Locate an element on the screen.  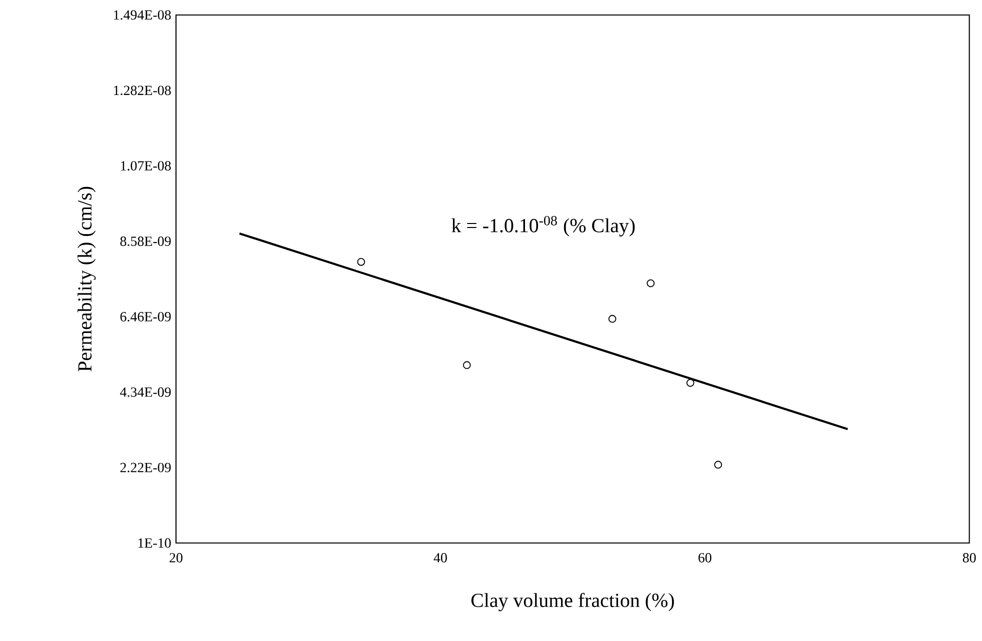
y-tick-label: 6.46E-09 is located at coordinates (145, 317).